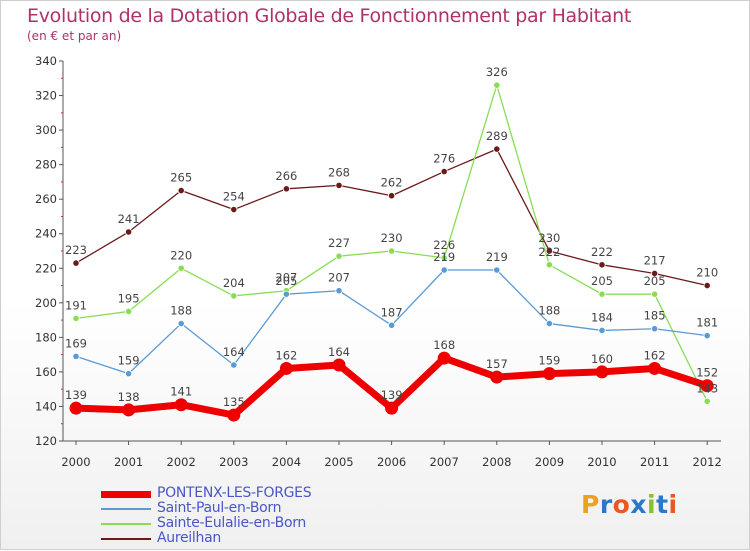  Describe the element at coordinates (497, 136) in the screenshot. I see `data-label: 289` at that location.